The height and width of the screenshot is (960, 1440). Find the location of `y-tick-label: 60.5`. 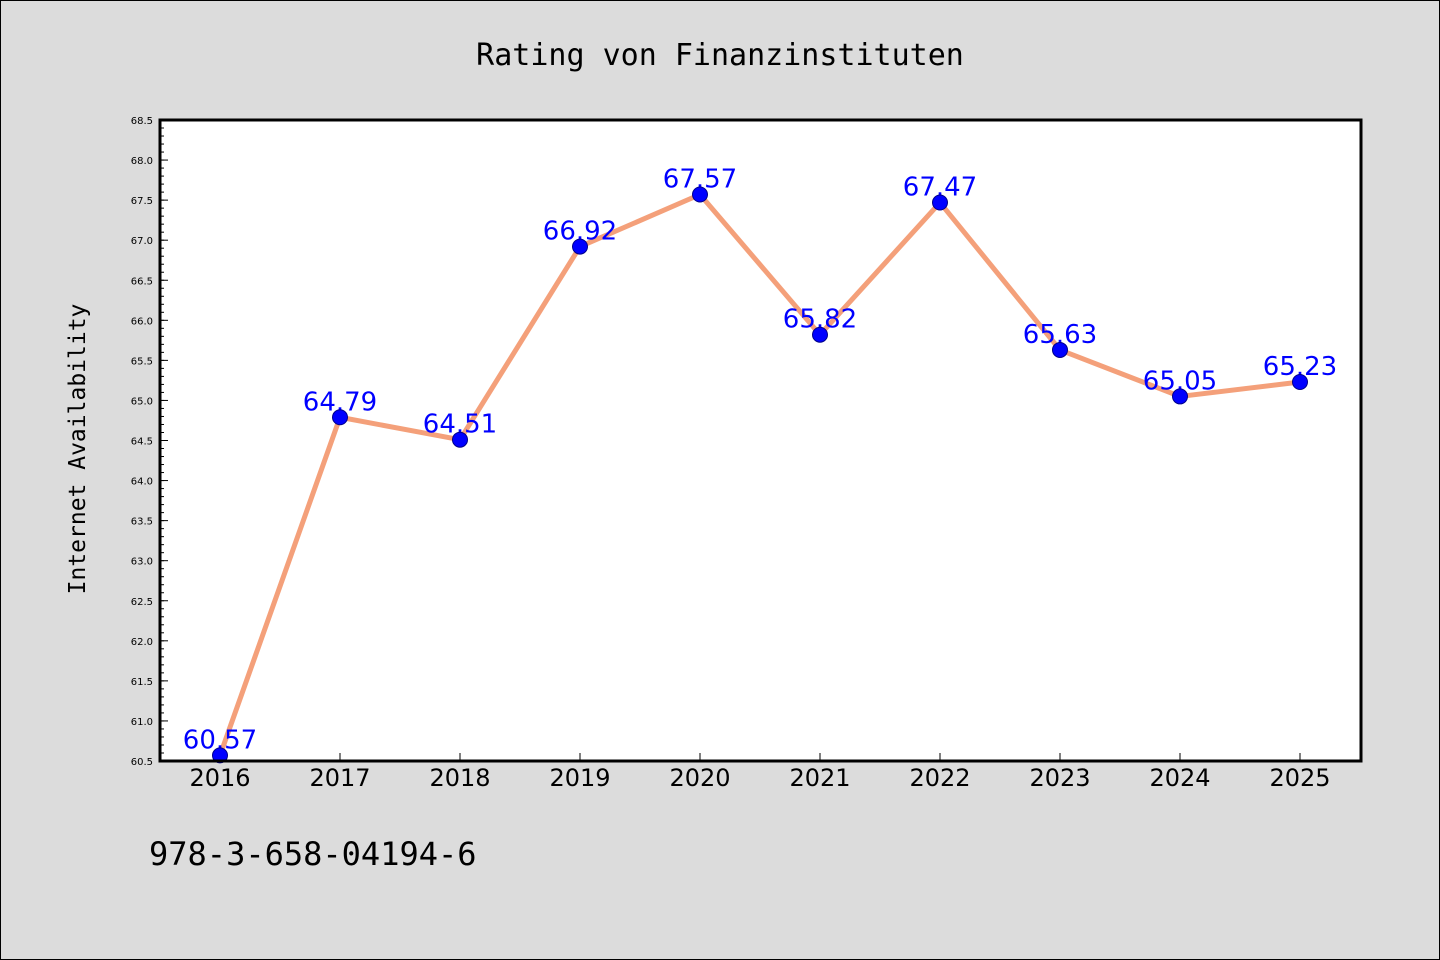

y-tick-label: 60.5 is located at coordinates (142, 762).